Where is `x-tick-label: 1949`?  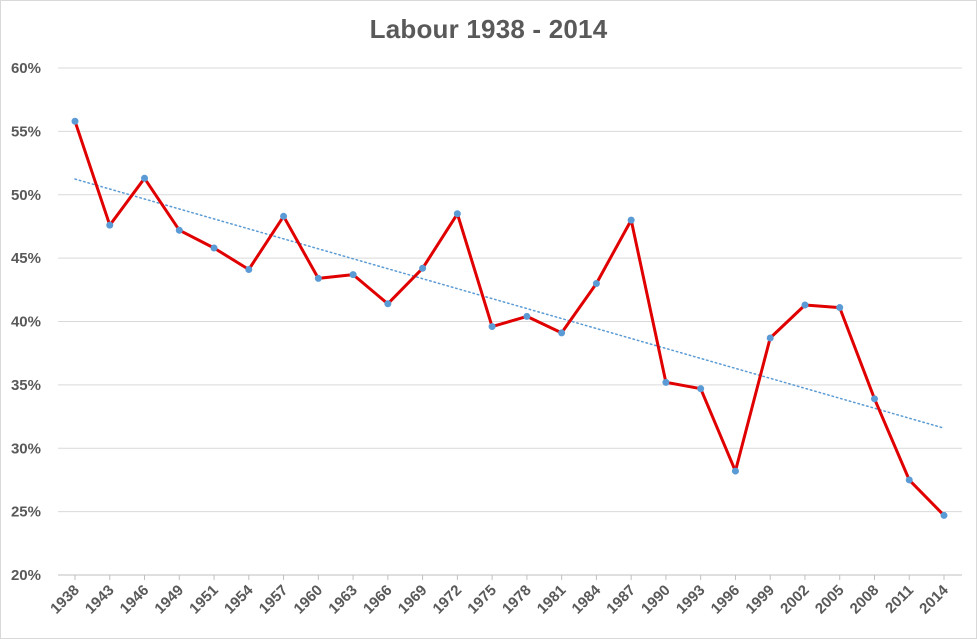 x-tick-label: 1949 is located at coordinates (169, 600).